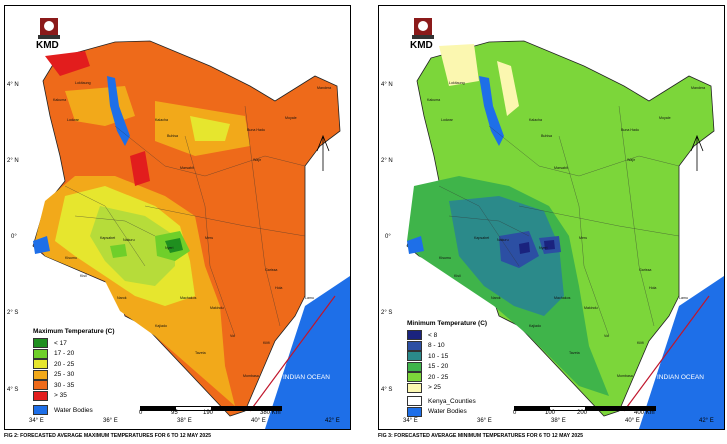 The height and width of the screenshot is (444, 727). I want to click on legend-label: < 17, so click(60, 343).